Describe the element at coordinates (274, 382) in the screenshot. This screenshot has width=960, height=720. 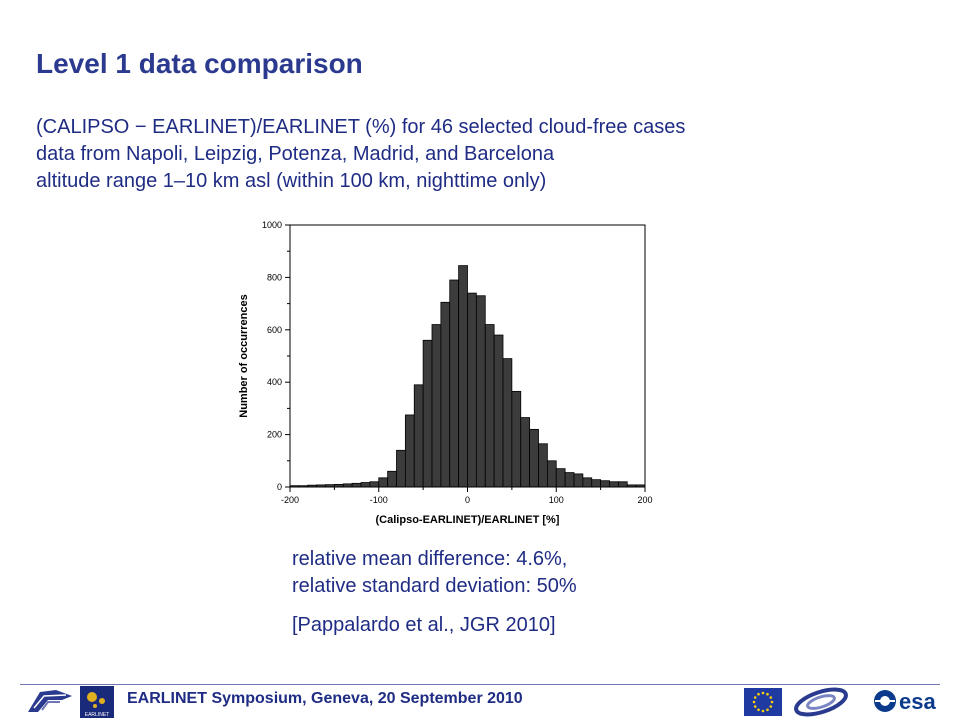
I see `y-tick-label: 400` at that location.